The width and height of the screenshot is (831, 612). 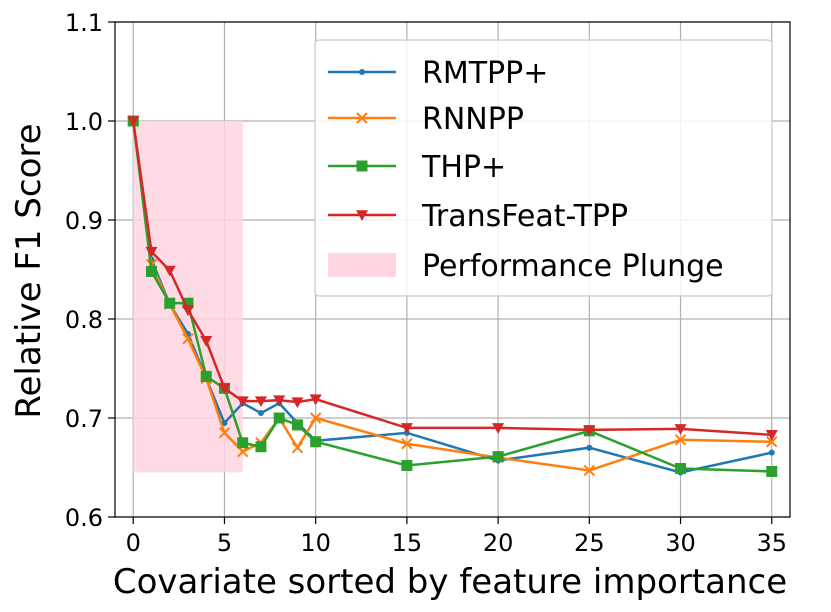 I want to click on legend-label: TransFeat-TPP, so click(x=524, y=216).